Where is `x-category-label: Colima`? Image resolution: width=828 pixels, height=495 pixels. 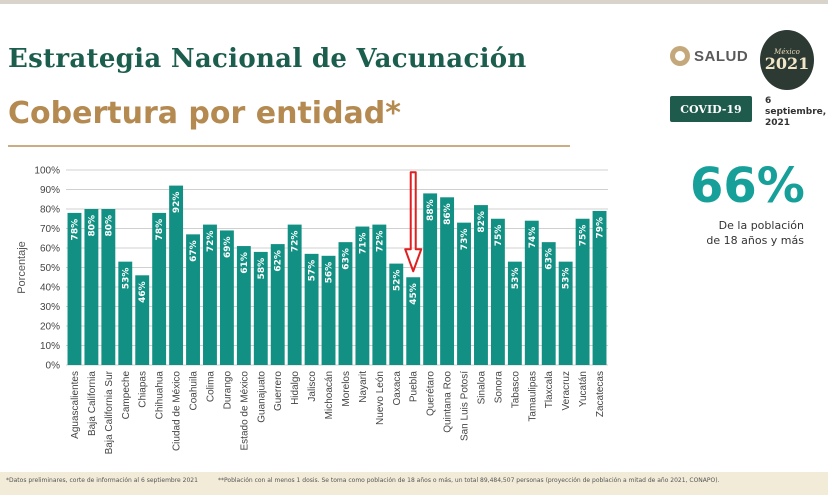
x-category-label: Colima is located at coordinates (210, 387).